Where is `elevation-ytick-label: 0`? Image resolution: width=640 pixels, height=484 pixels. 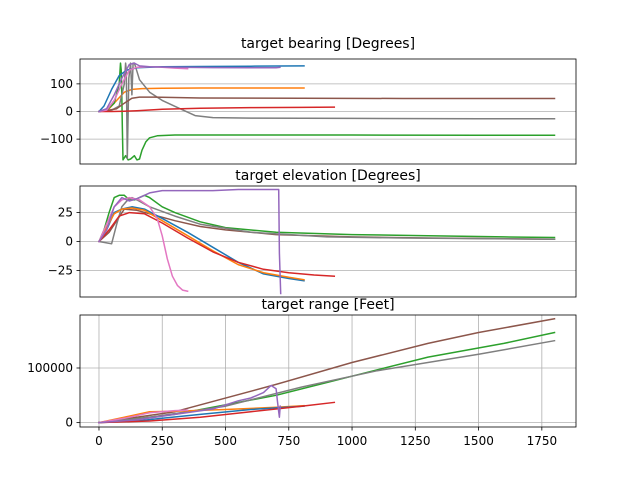
elevation-ytick-label: 0 is located at coordinates (69, 242).